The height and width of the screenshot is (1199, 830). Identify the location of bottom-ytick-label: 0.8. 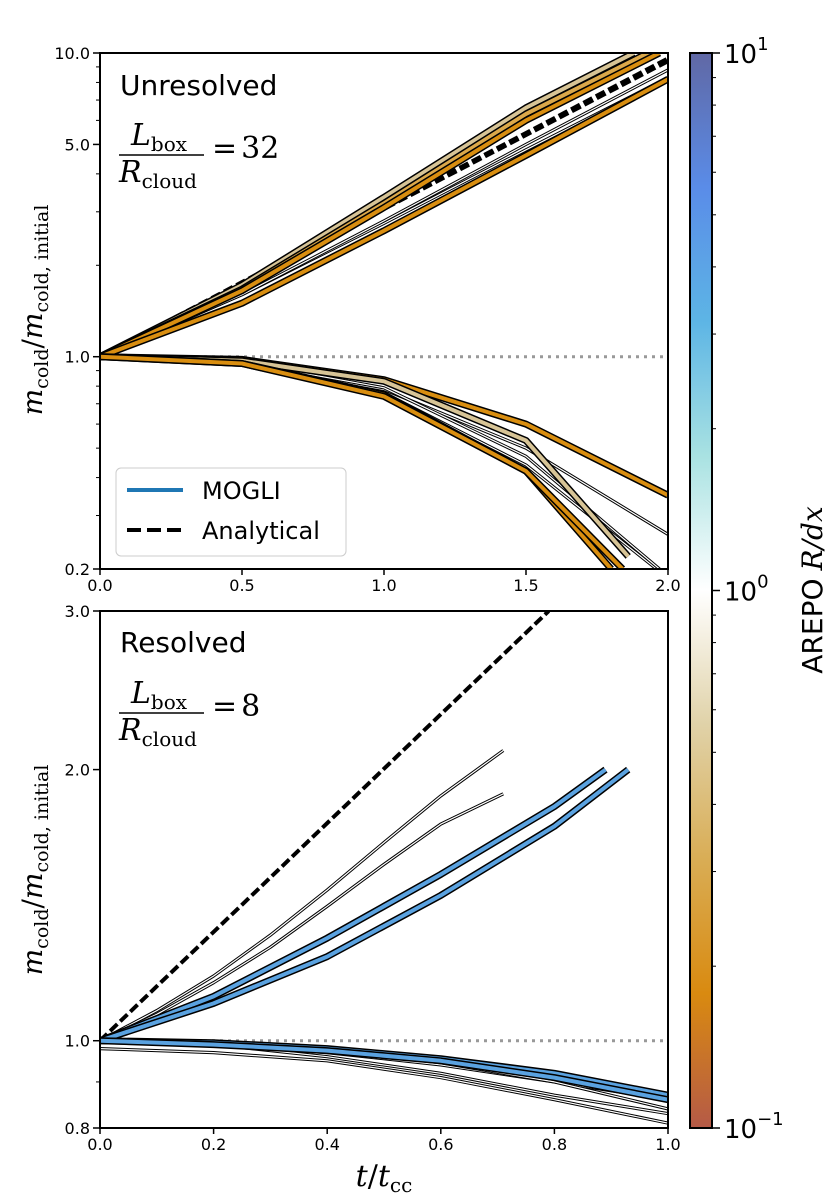
(77, 1128).